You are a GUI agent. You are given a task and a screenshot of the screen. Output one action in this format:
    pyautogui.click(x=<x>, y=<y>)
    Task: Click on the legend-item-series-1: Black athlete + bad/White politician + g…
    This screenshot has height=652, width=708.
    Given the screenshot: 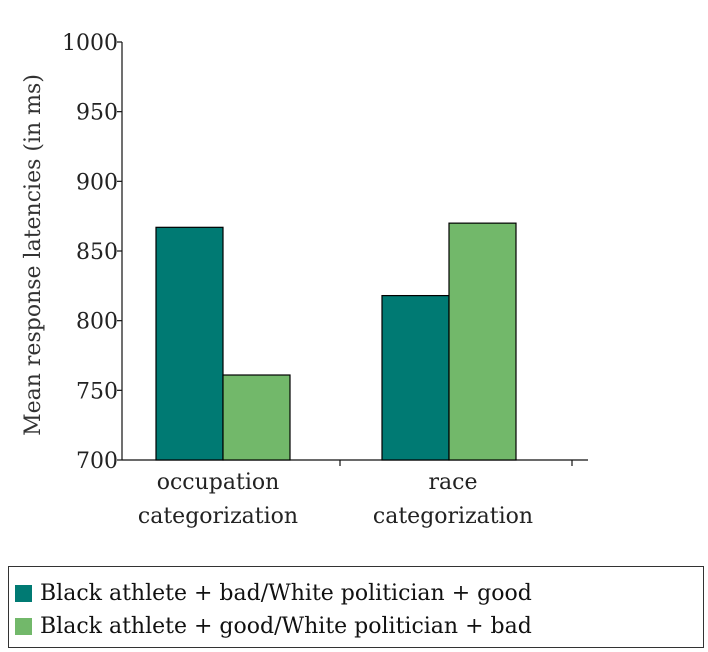 What is the action you would take?
    pyautogui.click(x=359, y=593)
    